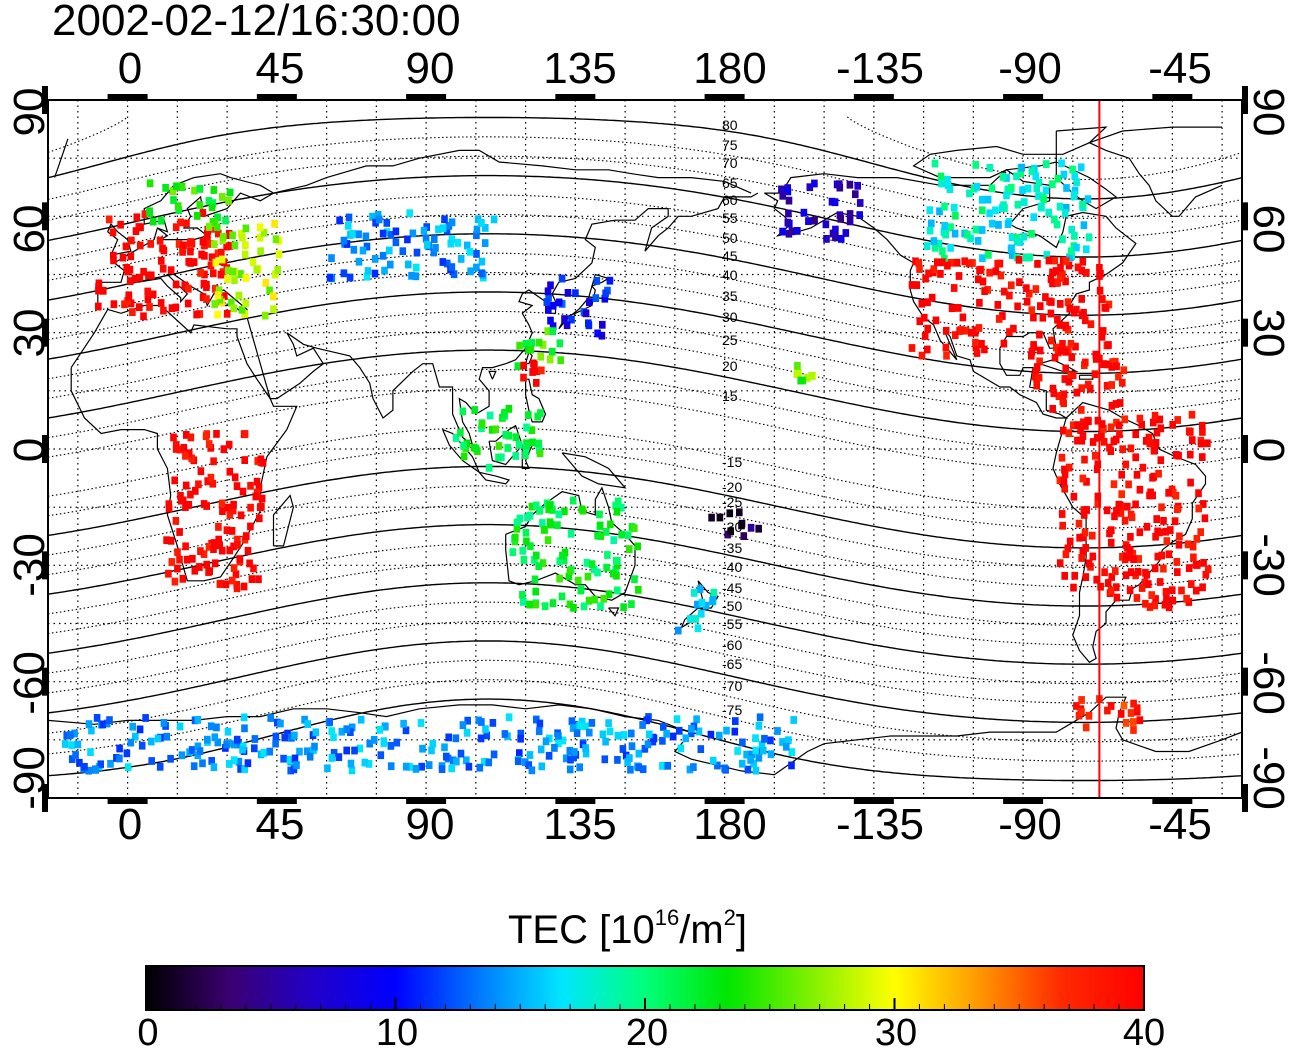 Image resolution: width=1292 pixels, height=1057 pixels. Describe the element at coordinates (880, 68) in the screenshot. I see `lon-tick-top-neg135: -135` at that location.